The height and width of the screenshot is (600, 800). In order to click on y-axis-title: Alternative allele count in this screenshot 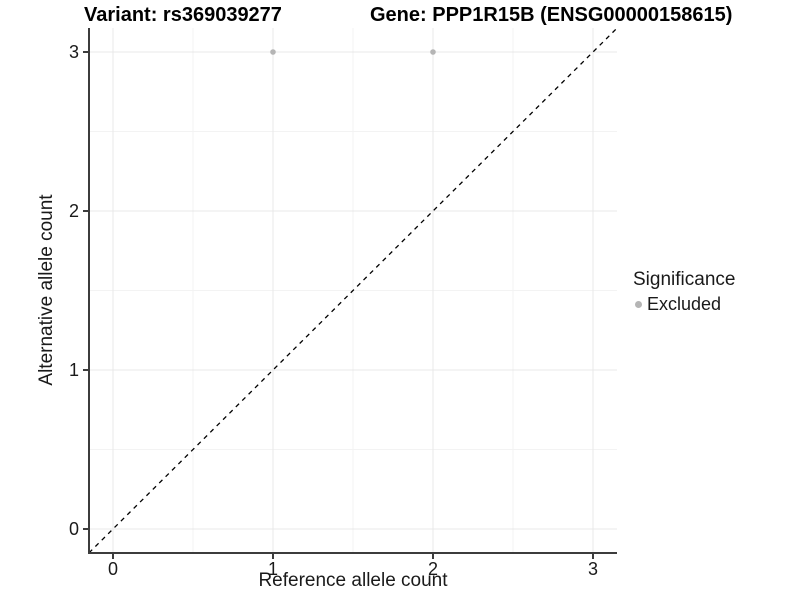, I will do `click(46, 290)`.